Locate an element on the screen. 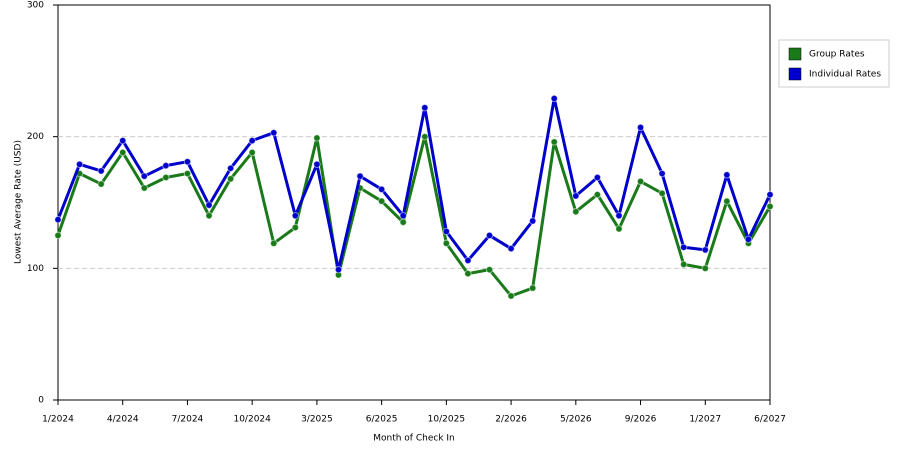  x-tick-label: 10/2024 is located at coordinates (252, 420).